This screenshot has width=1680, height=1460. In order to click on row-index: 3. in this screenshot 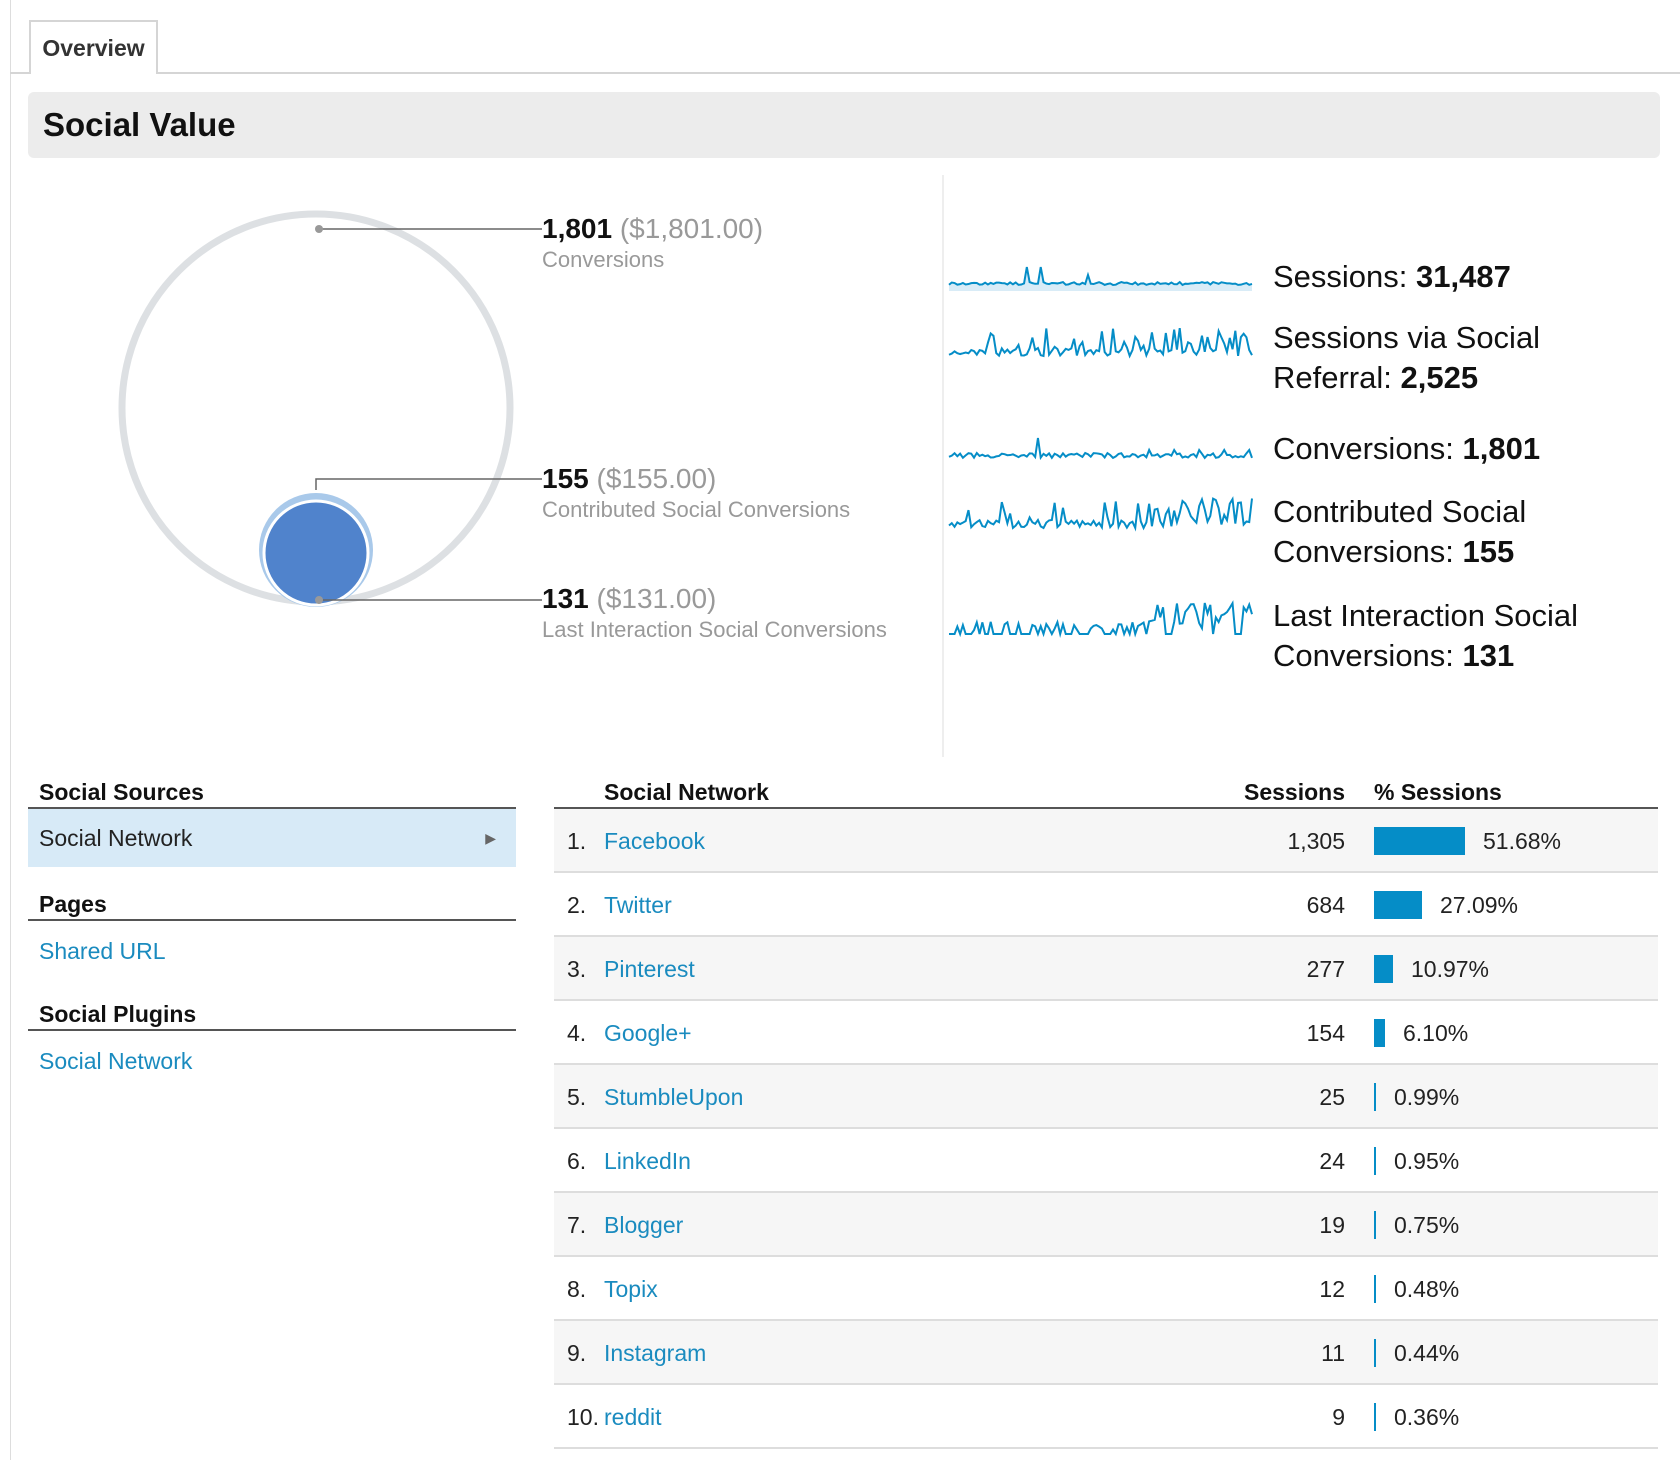, I will do `click(577, 969)`.